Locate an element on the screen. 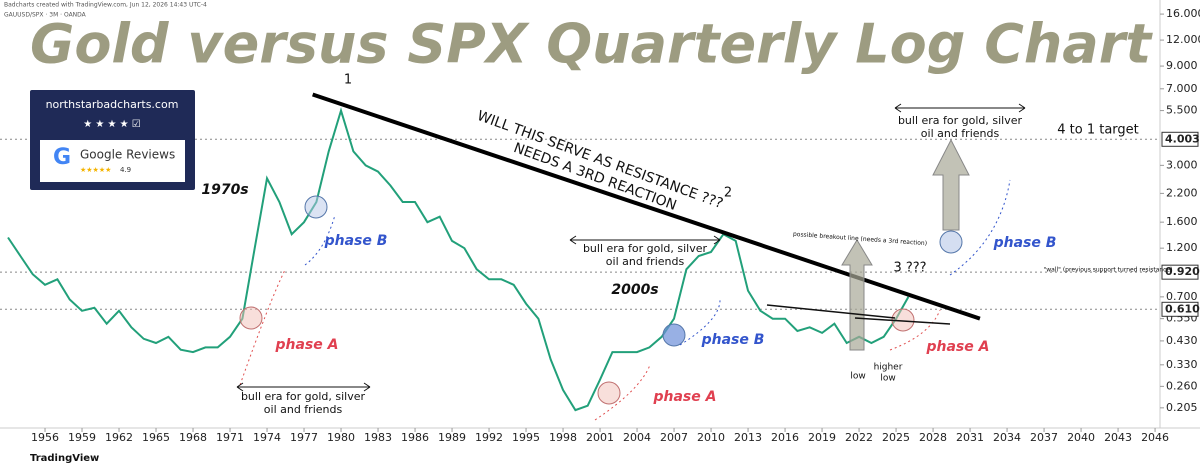  y-tick-label: 0.430 is located at coordinates (1182, 340).